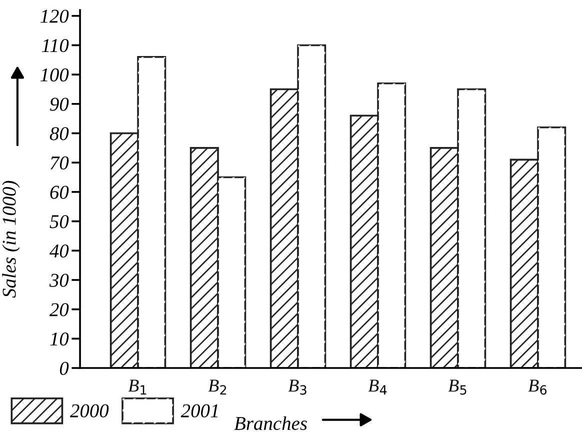  Describe the element at coordinates (59, 104) in the screenshot. I see `y-tick-label: 90` at that location.